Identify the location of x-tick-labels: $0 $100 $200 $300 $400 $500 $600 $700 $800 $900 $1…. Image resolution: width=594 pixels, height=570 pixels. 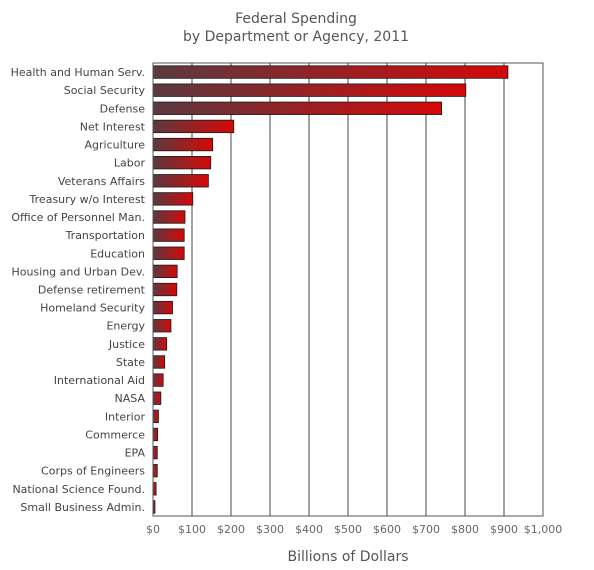
(354, 529).